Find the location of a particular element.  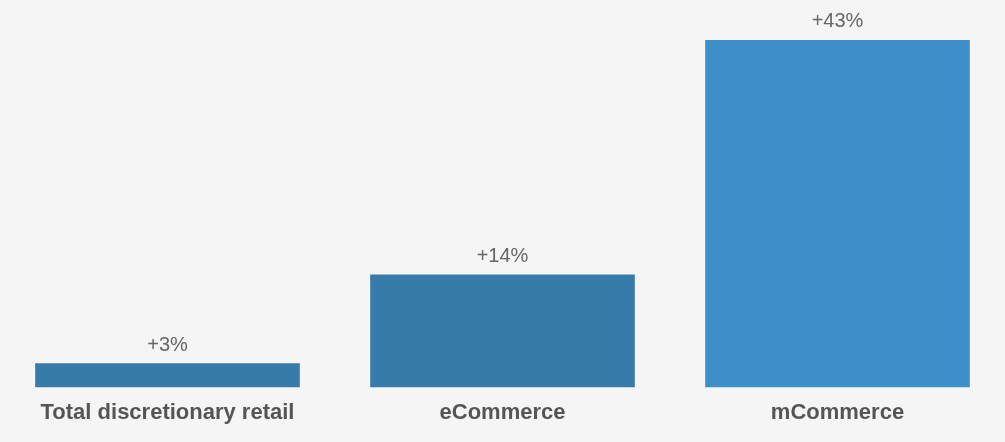

data-label: +3% is located at coordinates (168, 343).